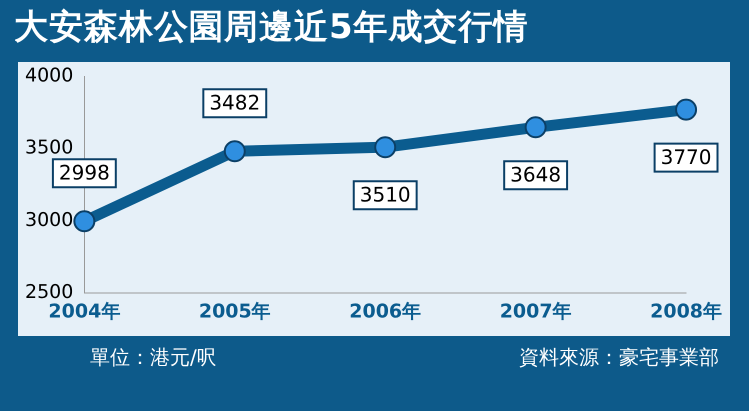  I want to click on data-label: 3482, so click(234, 102).